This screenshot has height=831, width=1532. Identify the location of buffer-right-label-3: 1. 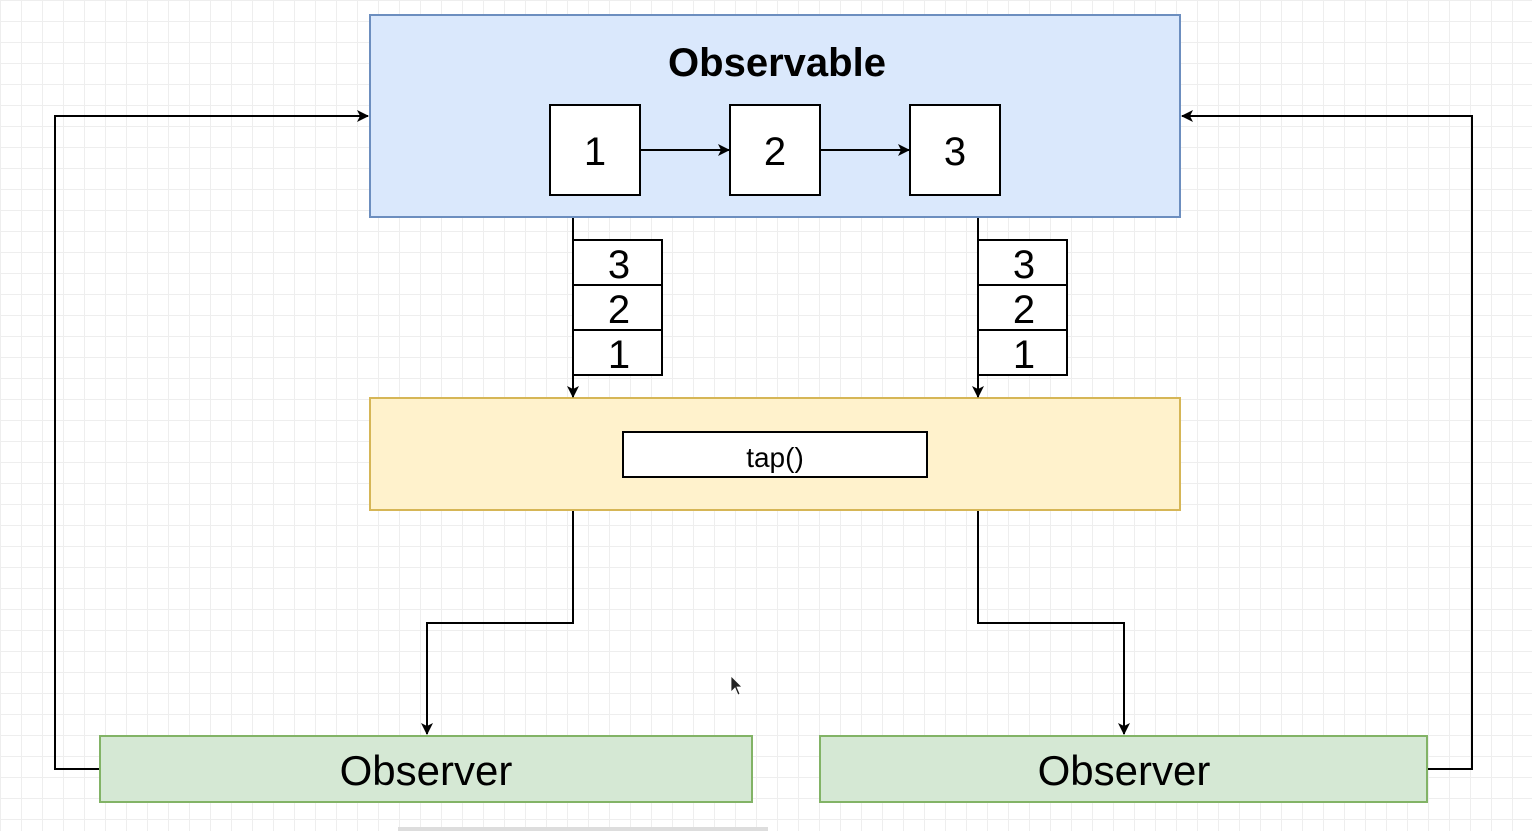
(1024, 355).